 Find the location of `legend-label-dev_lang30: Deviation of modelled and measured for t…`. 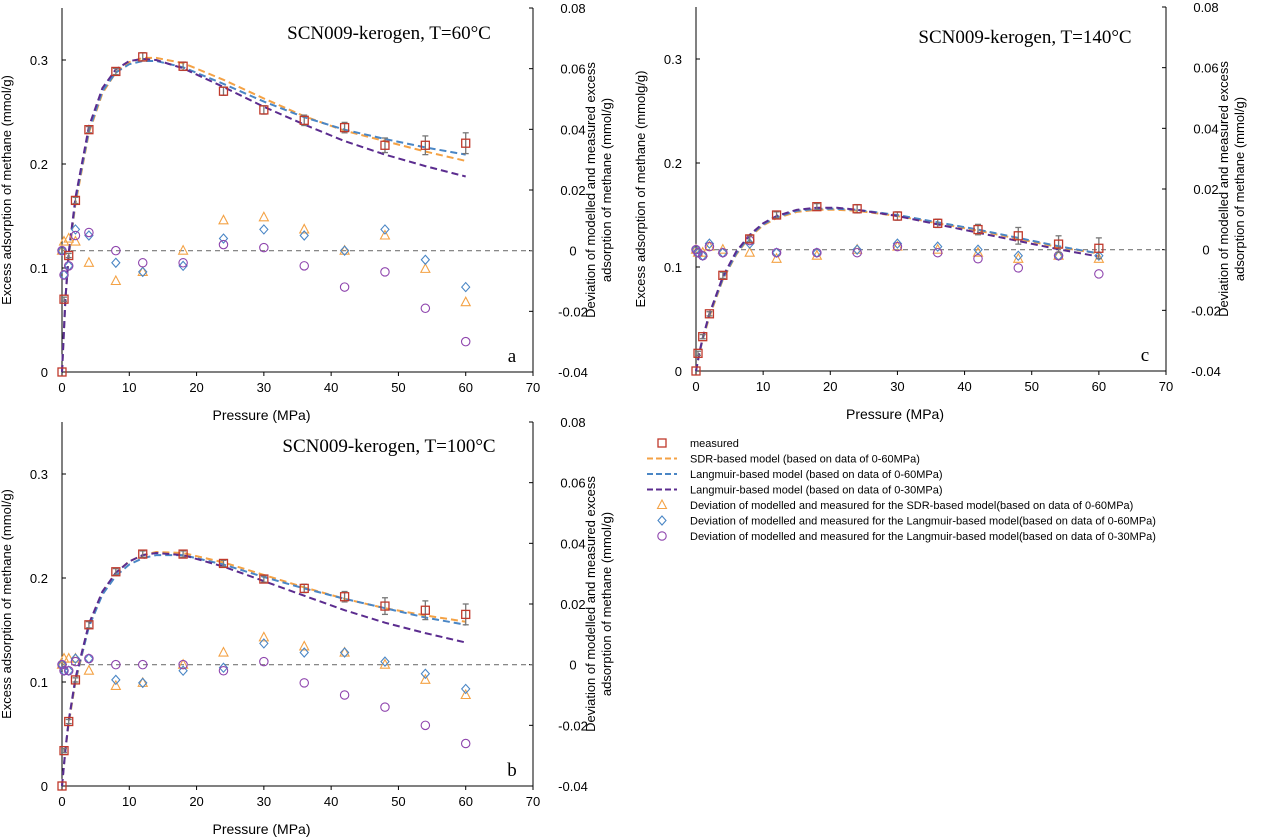

legend-label-dev_lang30: Deviation of modelled and measured for t… is located at coordinates (923, 537).